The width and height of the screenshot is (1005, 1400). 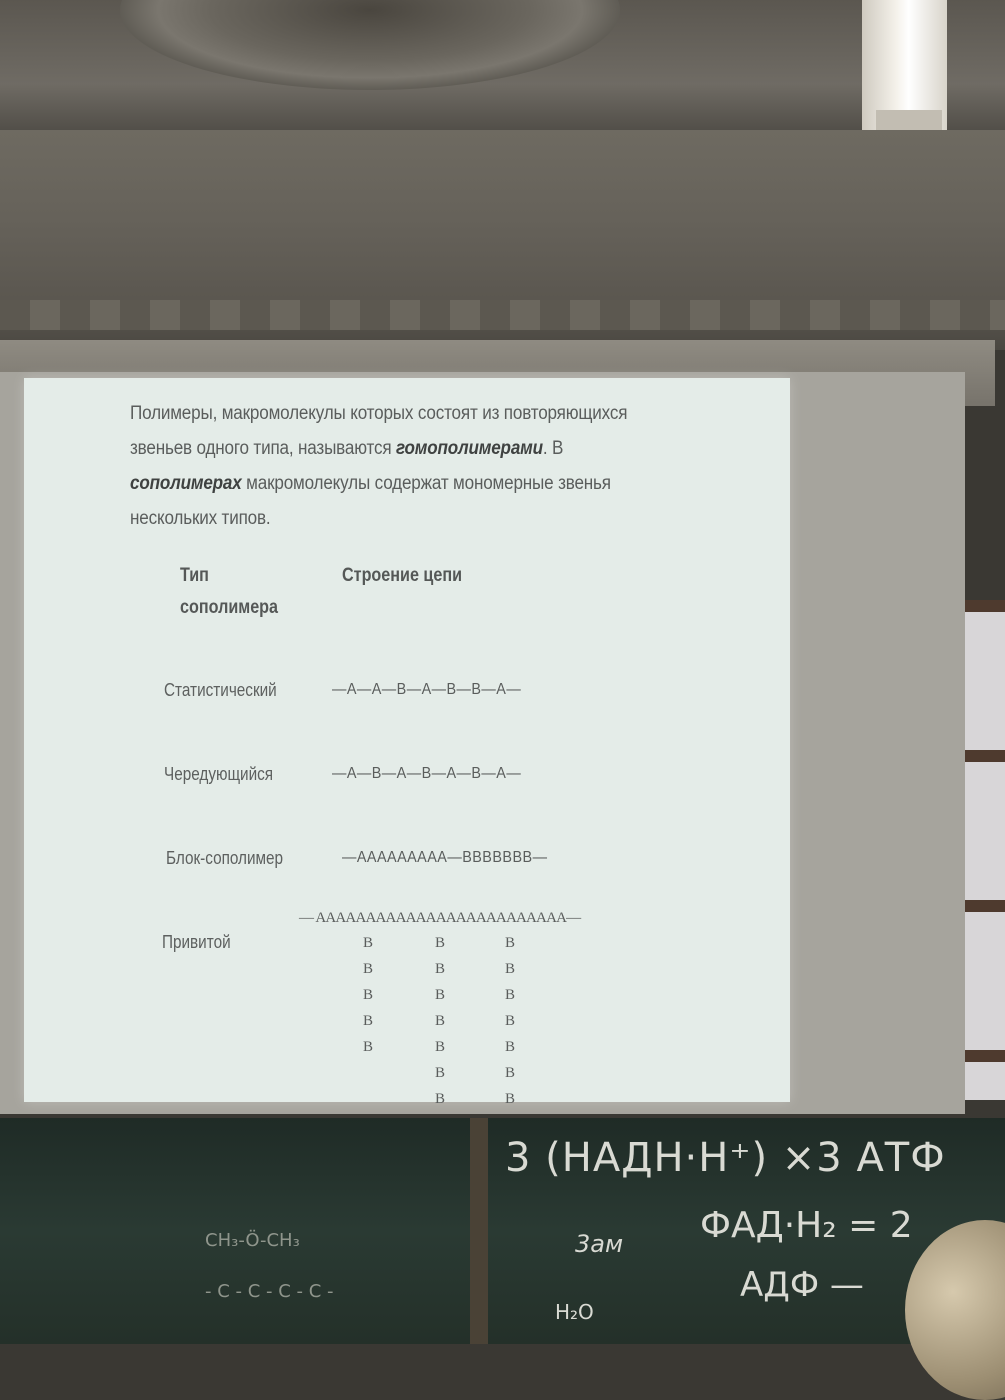 I want to click on row-label-alternating: Чередующийся, so click(x=219, y=774).